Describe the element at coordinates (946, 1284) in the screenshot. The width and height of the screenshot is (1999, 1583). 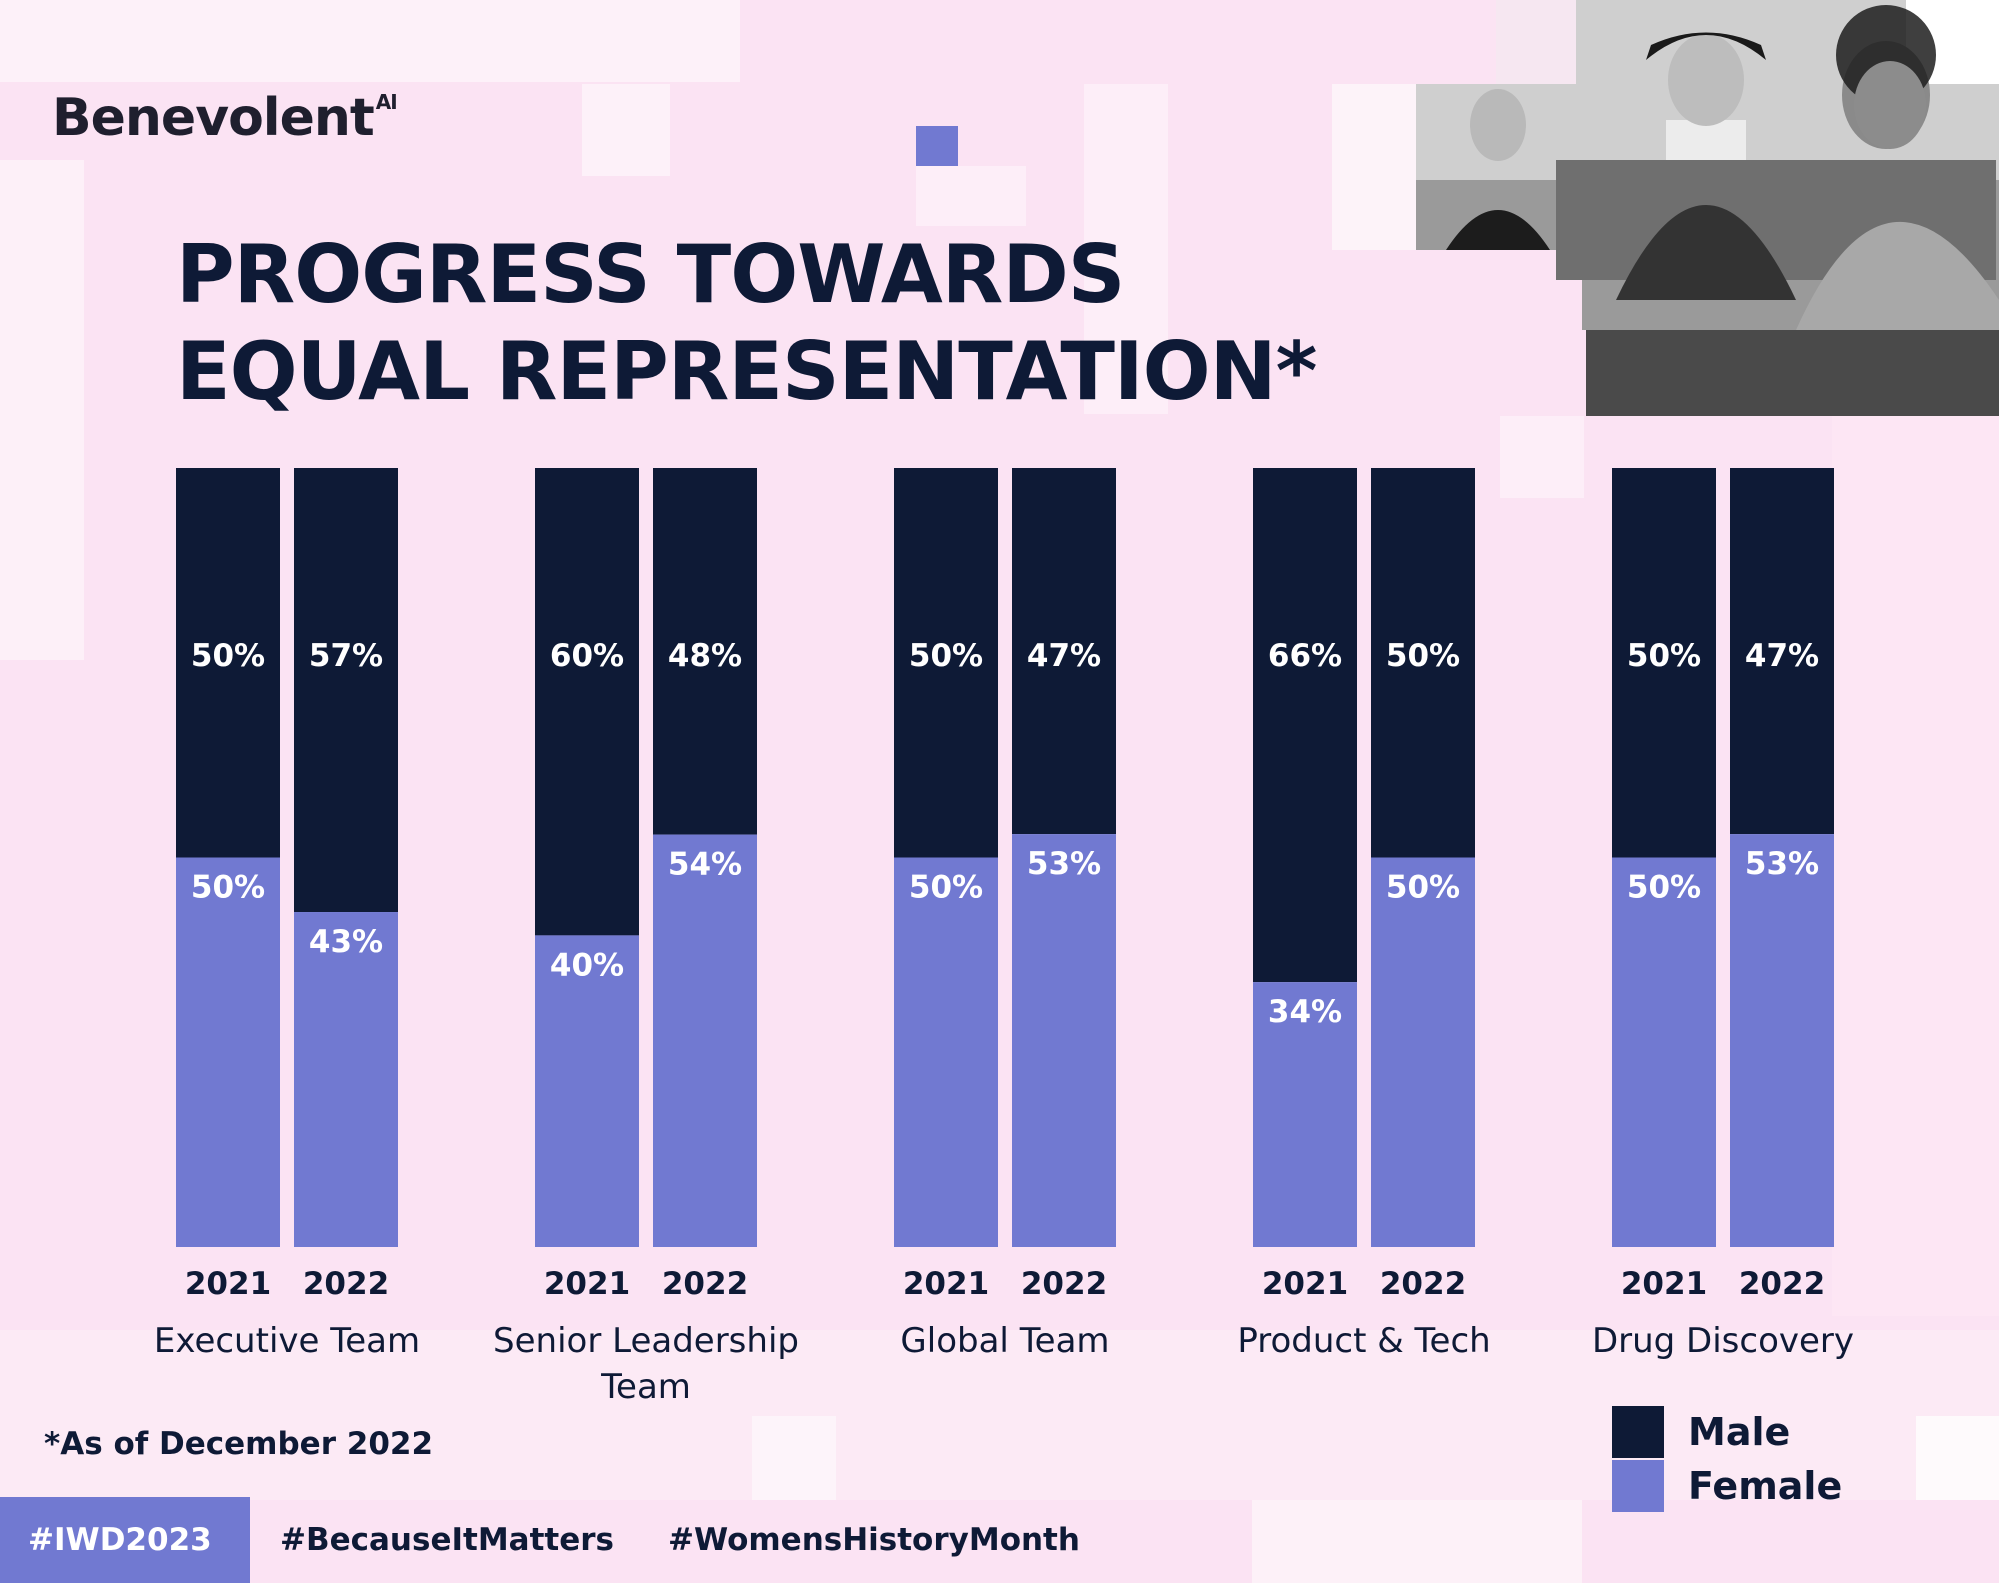
I see `year-label-global-team-2021: 2021` at that location.